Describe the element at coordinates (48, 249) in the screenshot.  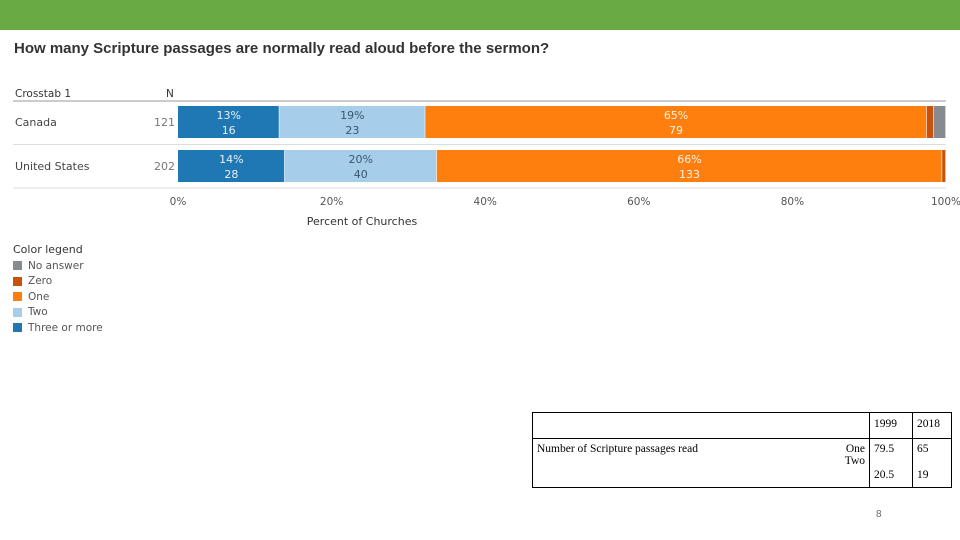
I see `legend-title: Color legend` at that location.